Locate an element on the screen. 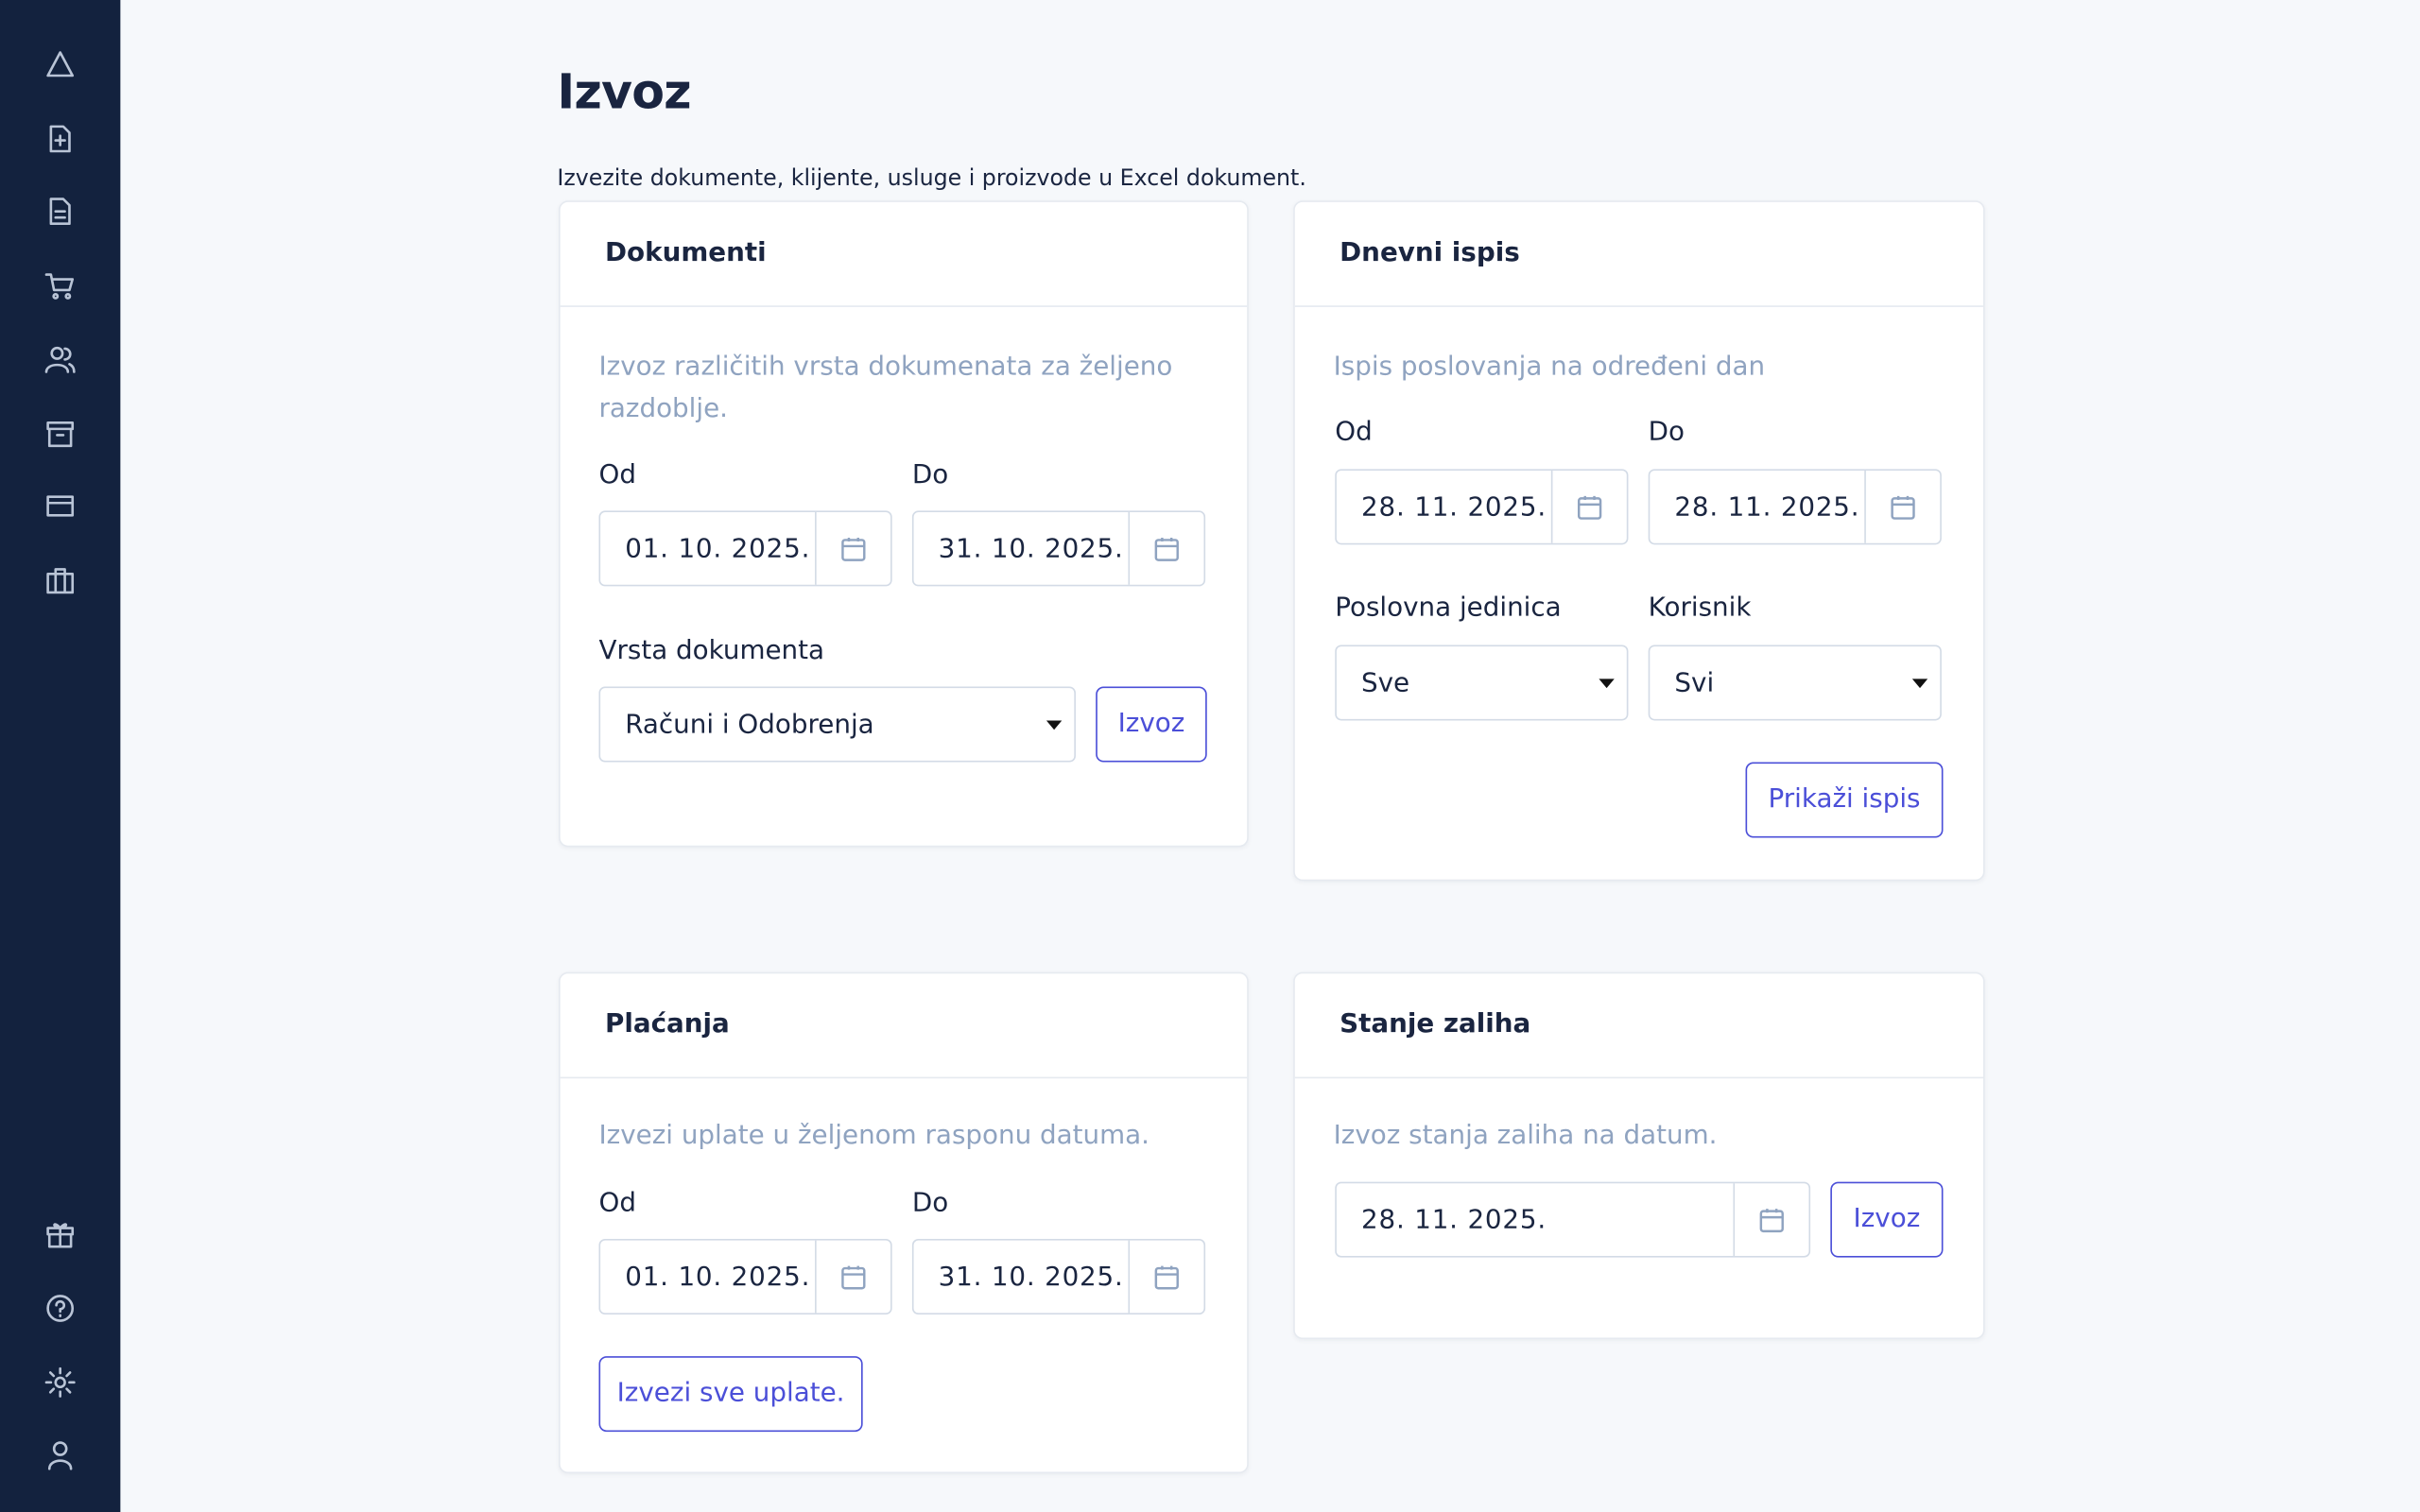  select-value: Računi i Odobrenja is located at coordinates (749, 725).